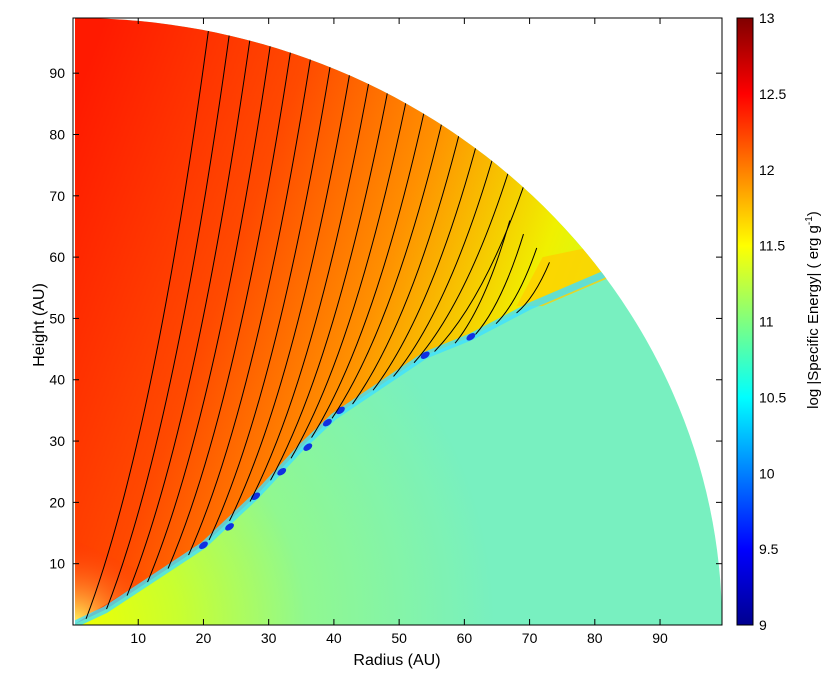 This screenshot has height=683, width=830. I want to click on x-tick-label: 70, so click(530, 638).